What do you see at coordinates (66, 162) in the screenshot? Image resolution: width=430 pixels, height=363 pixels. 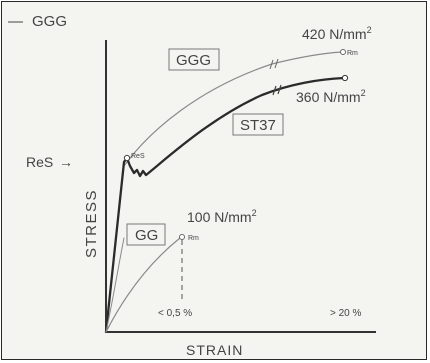 I see `res-arrow: →` at bounding box center [66, 162].